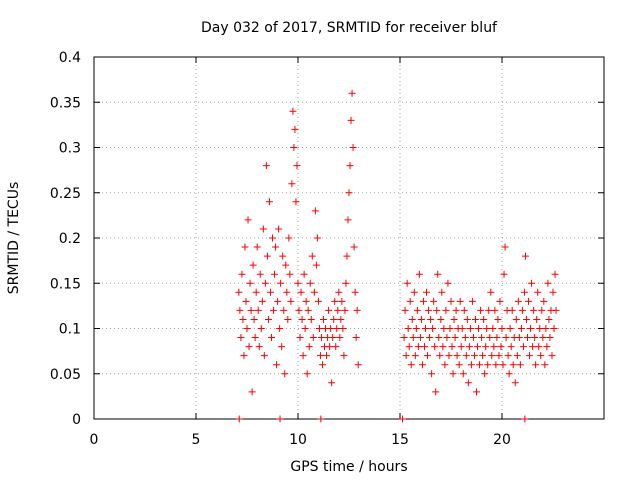 This screenshot has height=480, width=640. I want to click on y-tick-label: 0.2, so click(70, 239).